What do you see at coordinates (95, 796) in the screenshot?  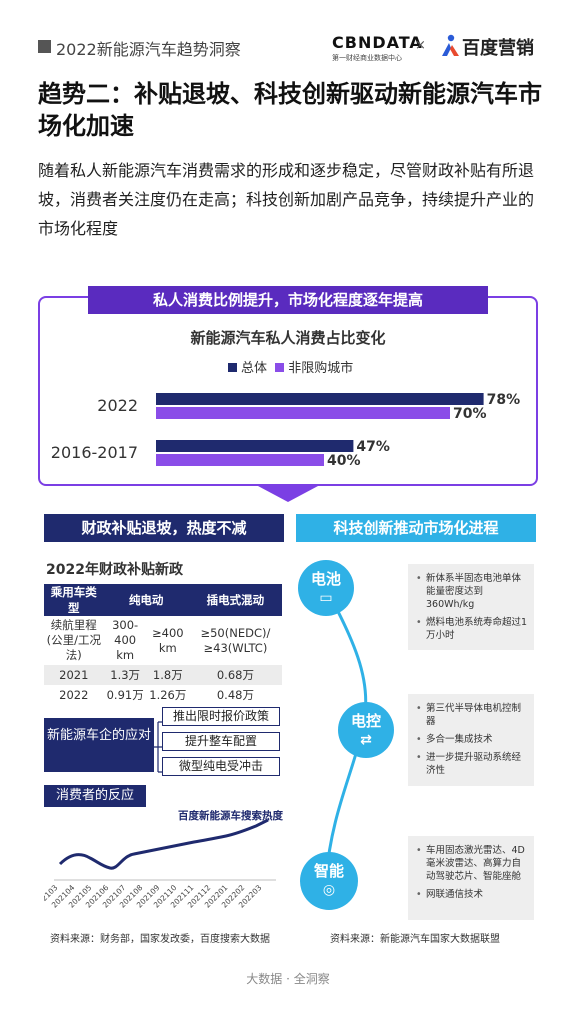 I see `consumer-response-label: 消费者的反应` at bounding box center [95, 796].